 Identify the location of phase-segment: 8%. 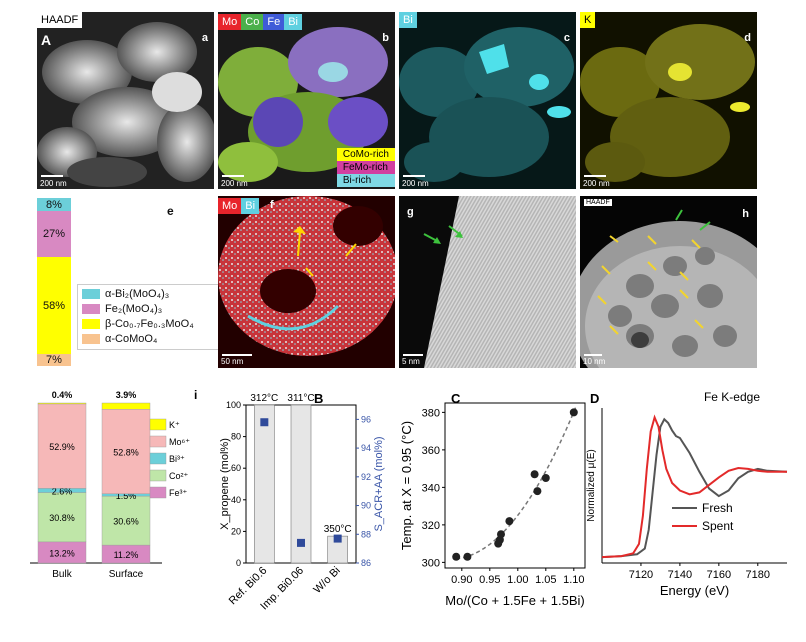
(54, 205).